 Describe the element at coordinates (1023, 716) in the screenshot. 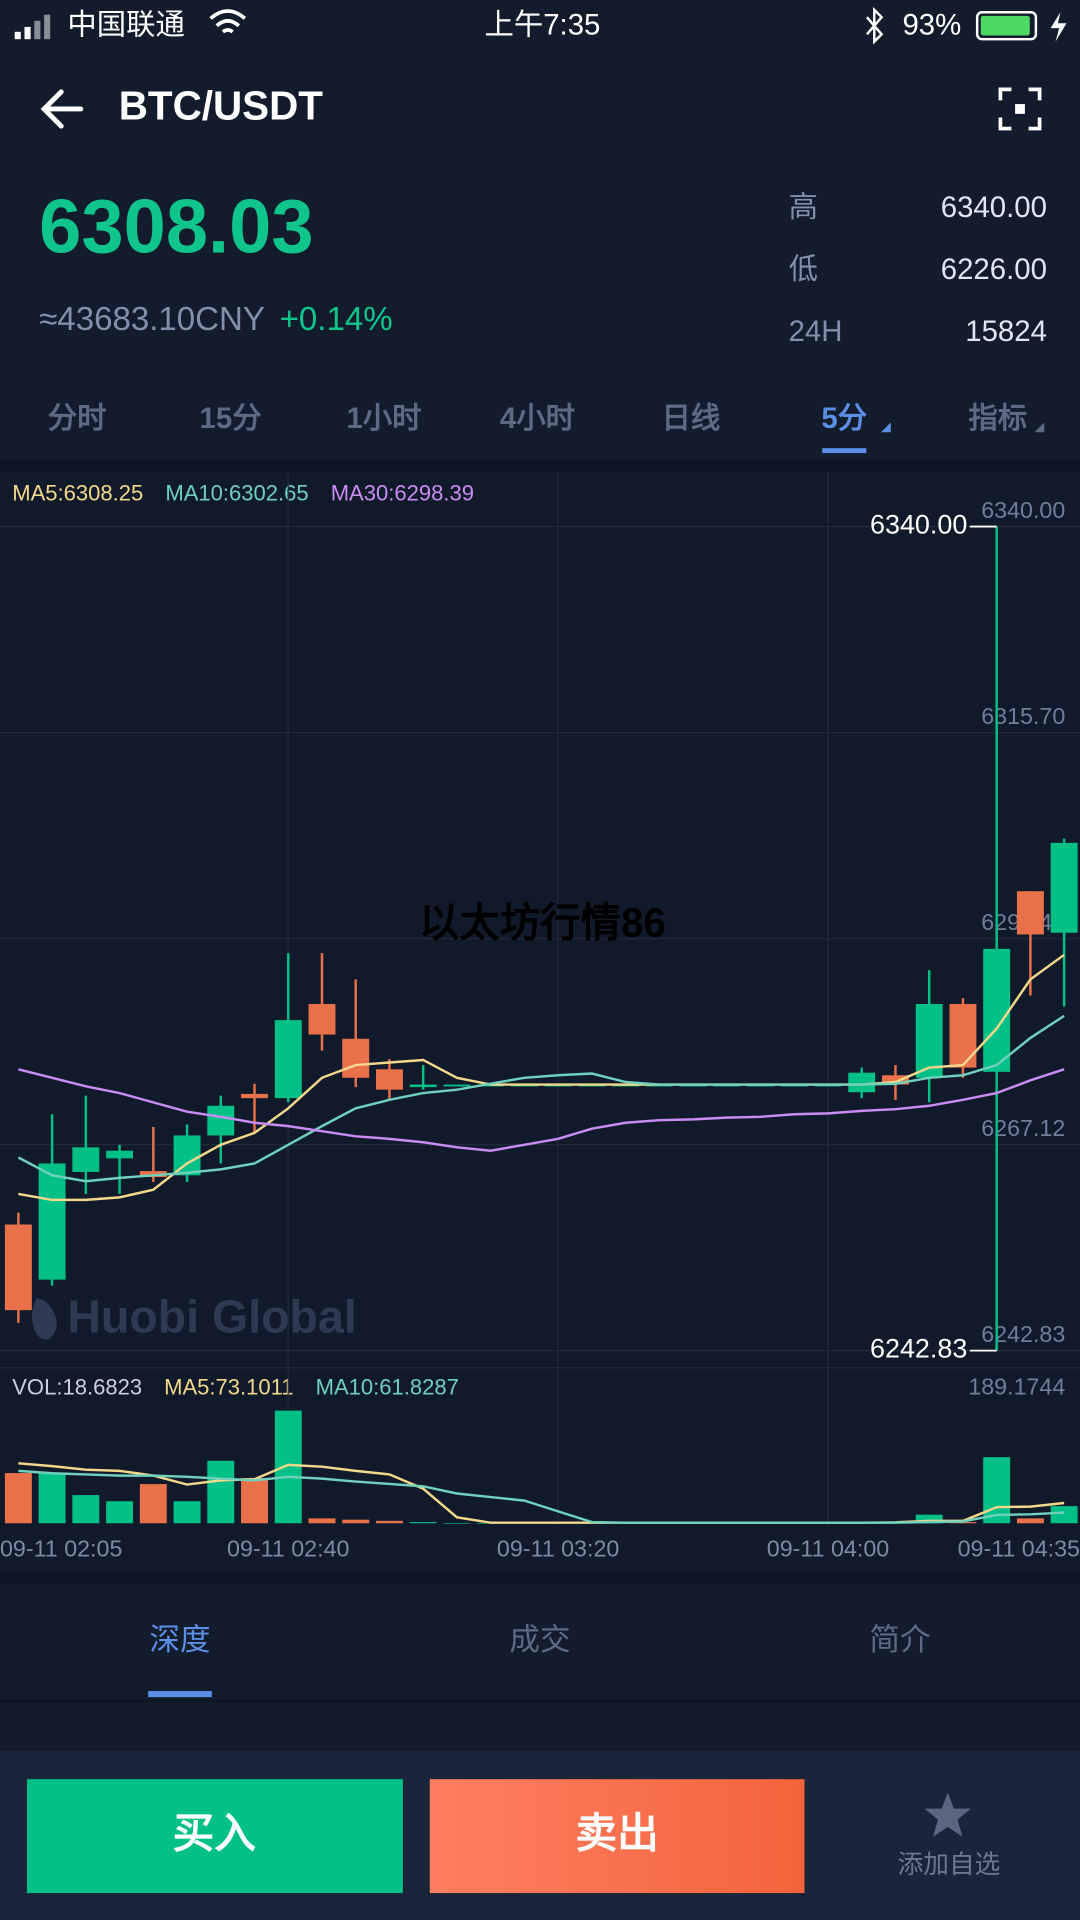

I see `y-tick-label: 6315.70` at that location.